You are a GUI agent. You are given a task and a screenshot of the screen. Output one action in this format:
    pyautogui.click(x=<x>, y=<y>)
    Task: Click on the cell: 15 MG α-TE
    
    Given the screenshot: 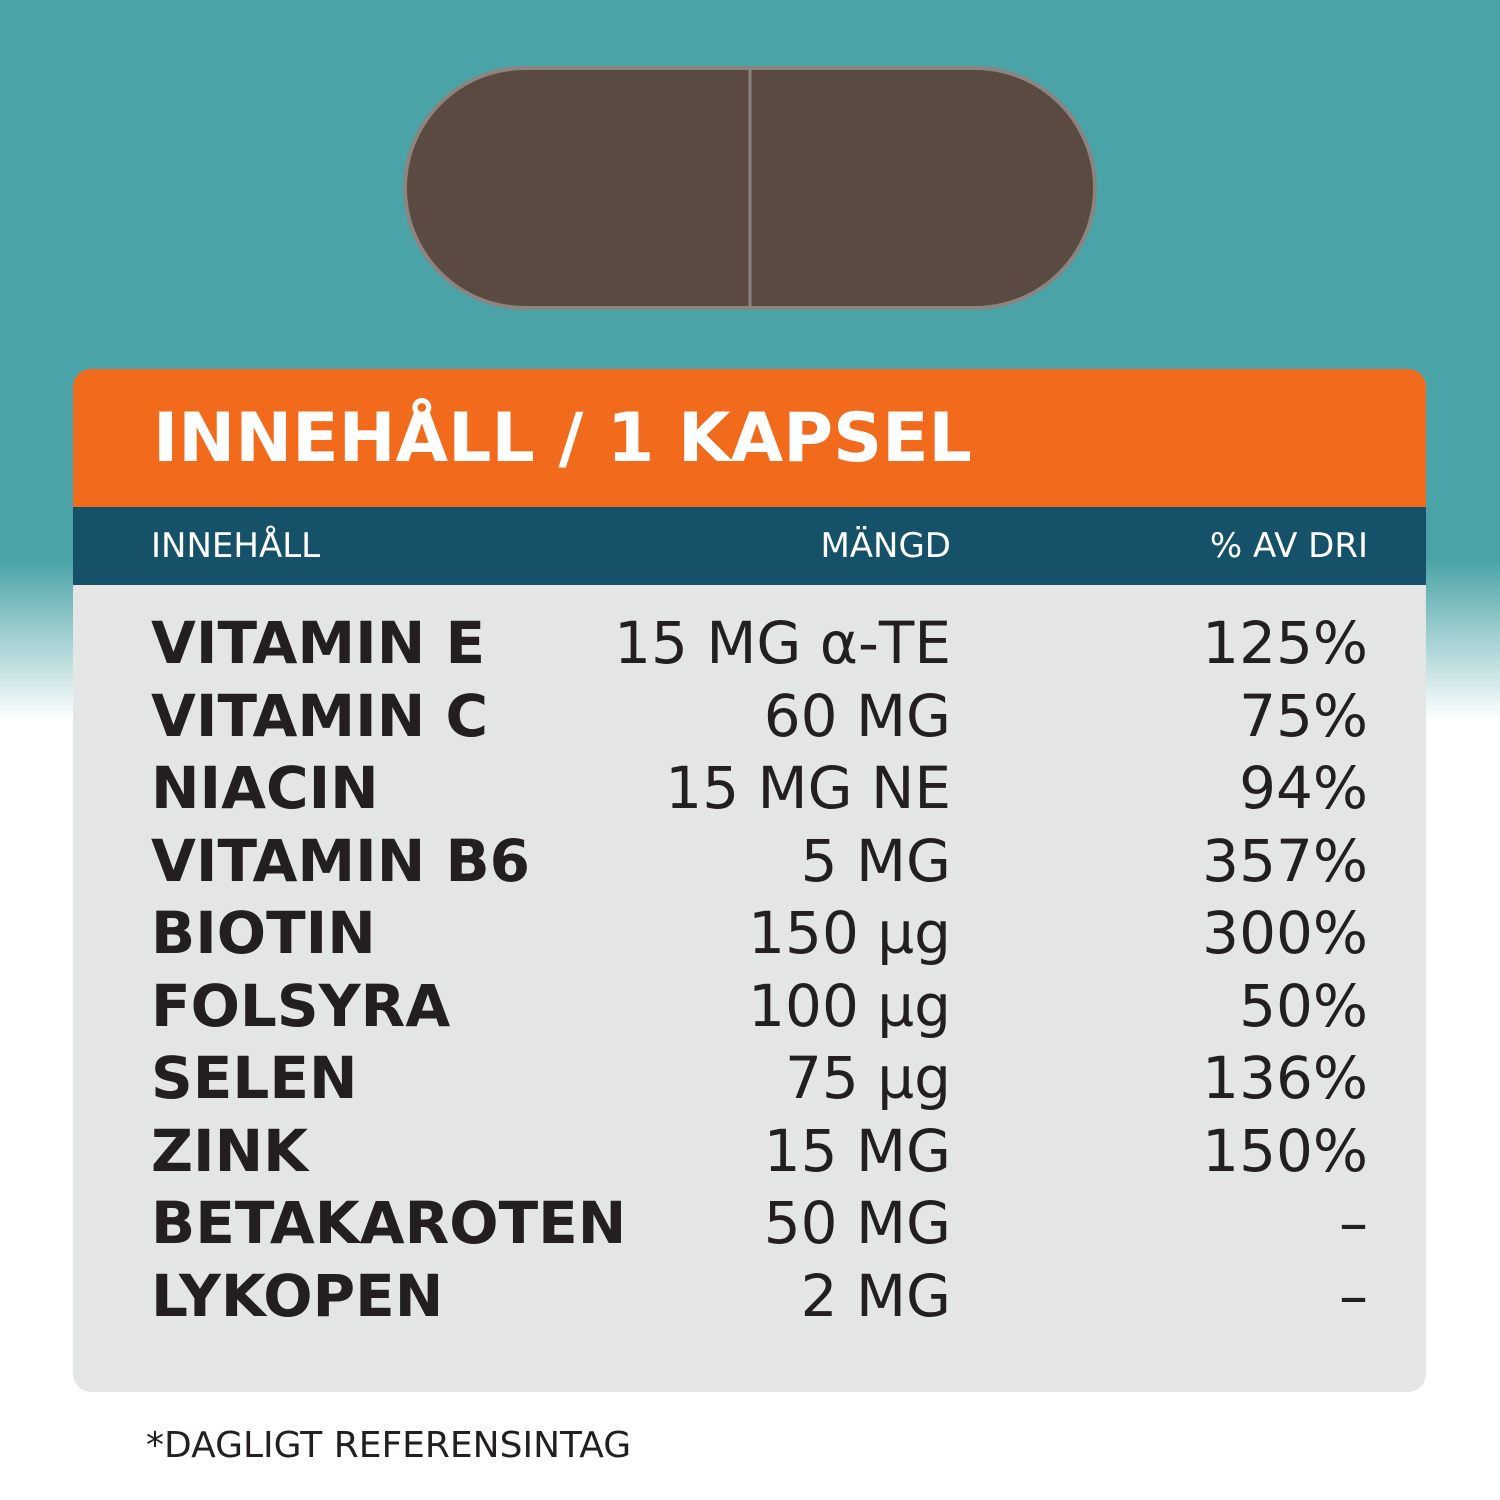 What is the action you would take?
    pyautogui.click(x=782, y=643)
    